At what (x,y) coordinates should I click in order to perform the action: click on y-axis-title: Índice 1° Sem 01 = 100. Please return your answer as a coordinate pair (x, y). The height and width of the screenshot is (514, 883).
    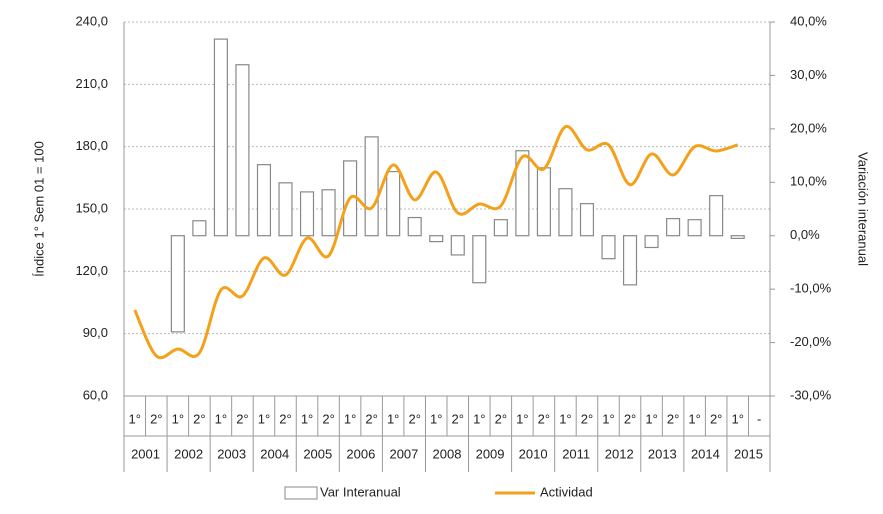
    Looking at the image, I should click on (38, 209).